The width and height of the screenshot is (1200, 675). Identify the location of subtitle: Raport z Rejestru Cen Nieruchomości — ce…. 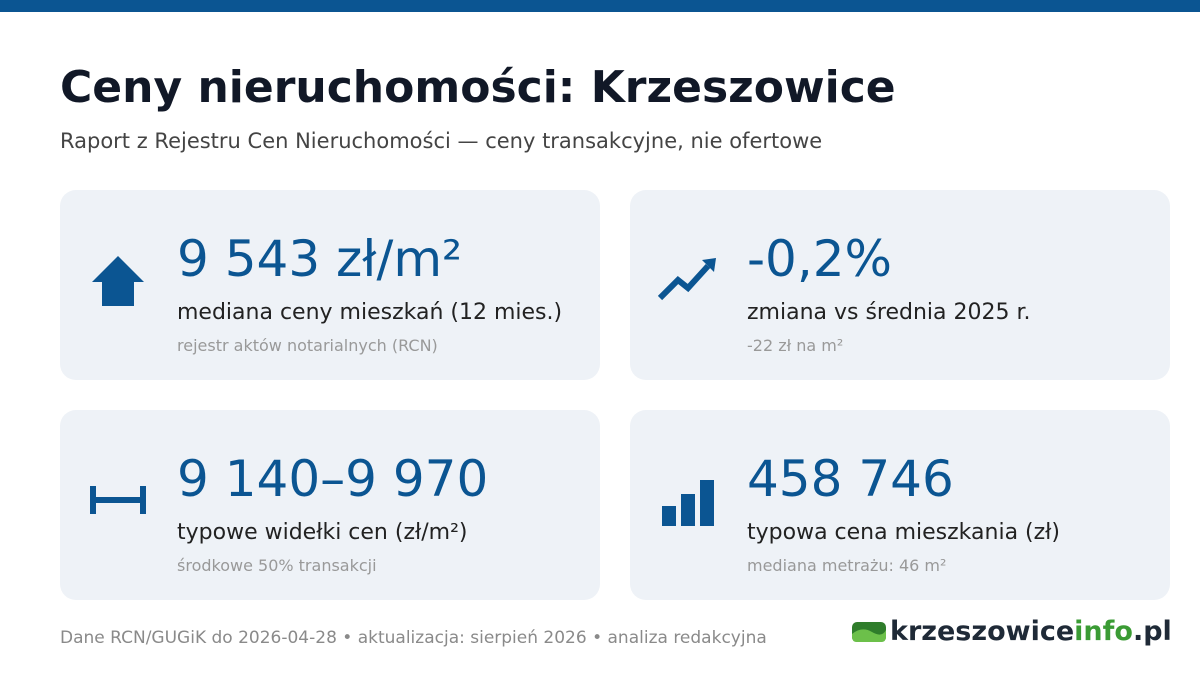
(441, 141).